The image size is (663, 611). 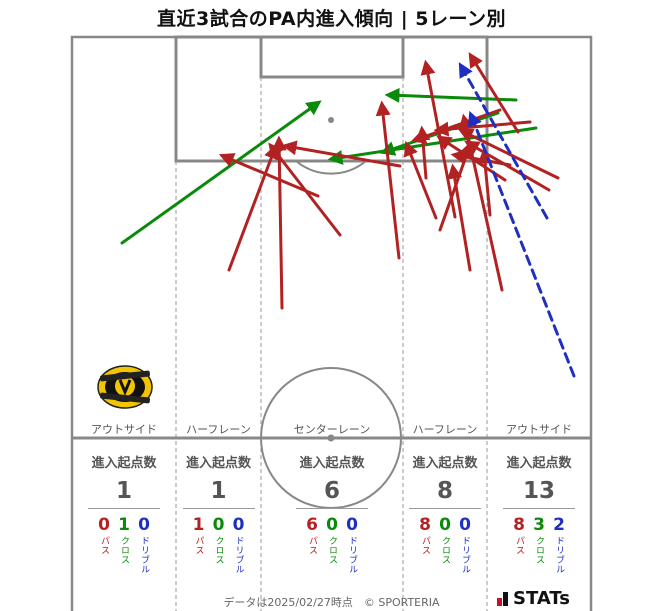 I want to click on cross-count: 1, so click(x=124, y=525).